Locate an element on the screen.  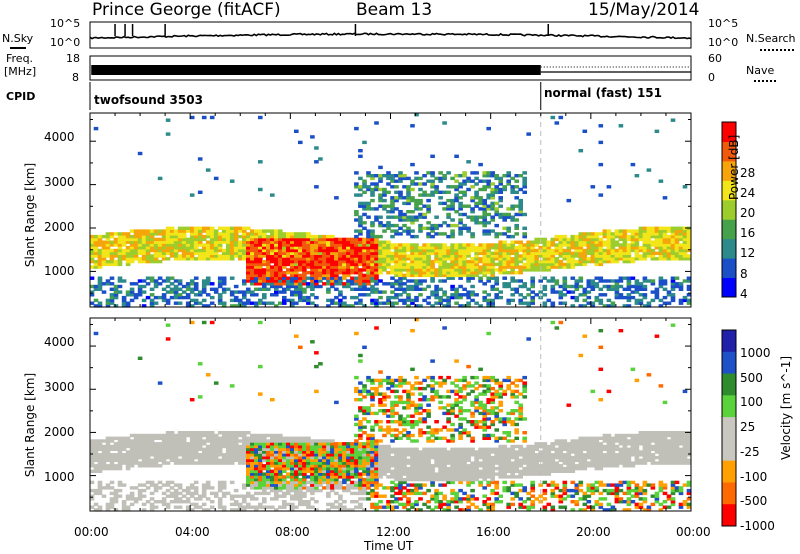
vel-cbar-tick-25: 25 is located at coordinates (748, 427).